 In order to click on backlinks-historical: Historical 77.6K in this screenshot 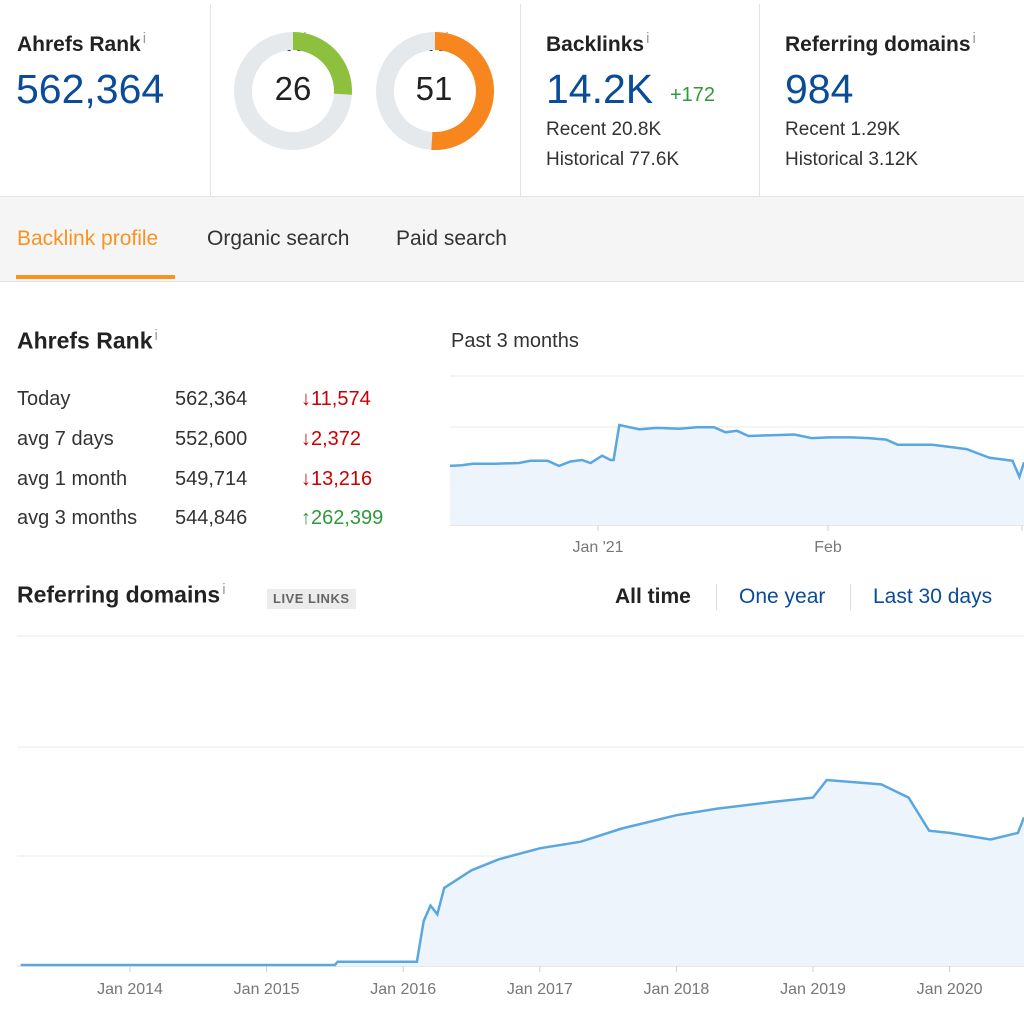, I will do `click(613, 159)`.